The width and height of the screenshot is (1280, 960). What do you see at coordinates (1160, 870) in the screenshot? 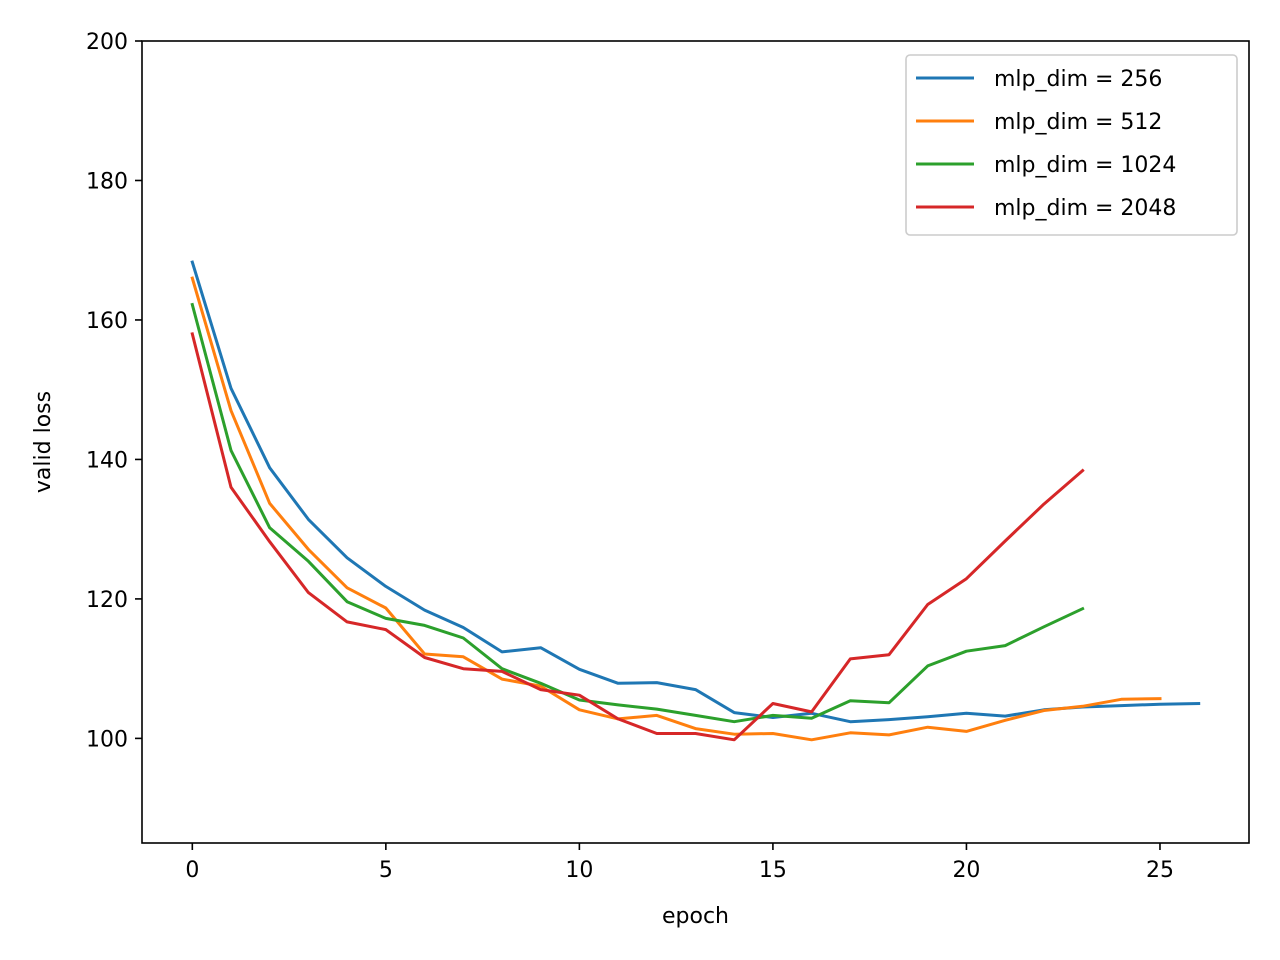
I see `x-tick-label: 25` at bounding box center [1160, 870].